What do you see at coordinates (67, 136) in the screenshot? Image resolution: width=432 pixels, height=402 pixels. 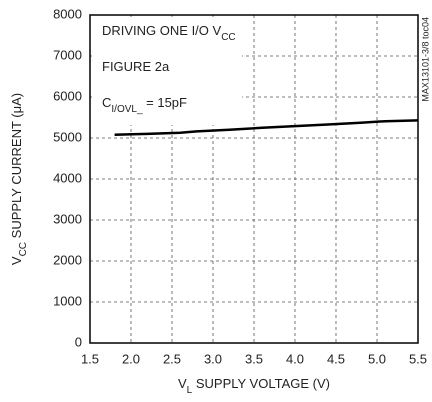 I see `y-tick-label: 5000` at bounding box center [67, 136].